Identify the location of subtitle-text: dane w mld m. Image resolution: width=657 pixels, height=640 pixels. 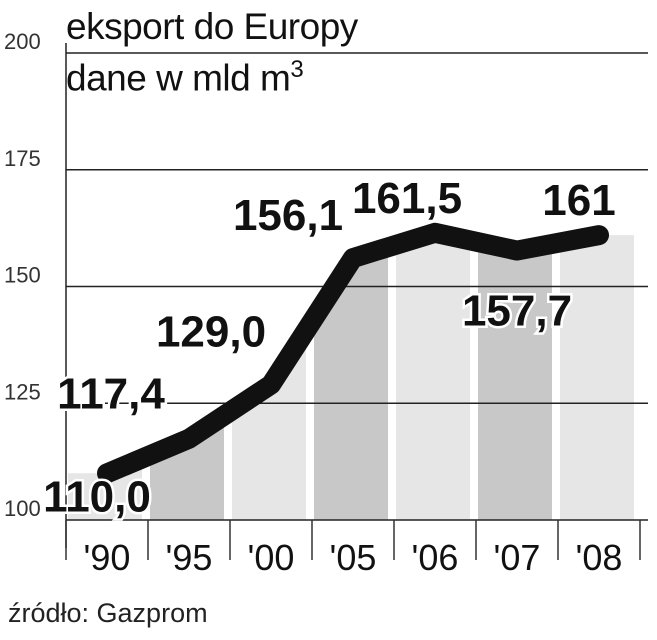
(178, 78).